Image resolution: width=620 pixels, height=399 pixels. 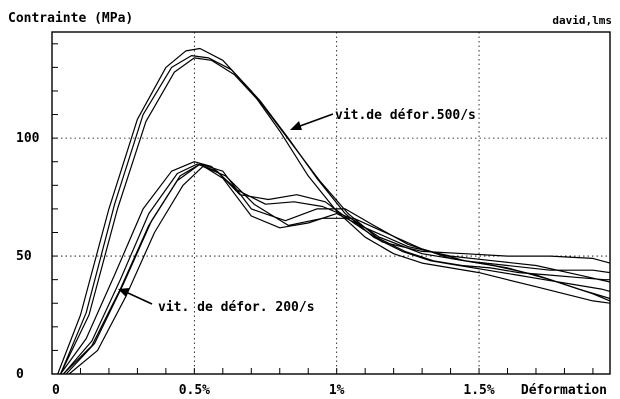 I want to click on y-tick-label-0: 0, so click(x=20, y=374).